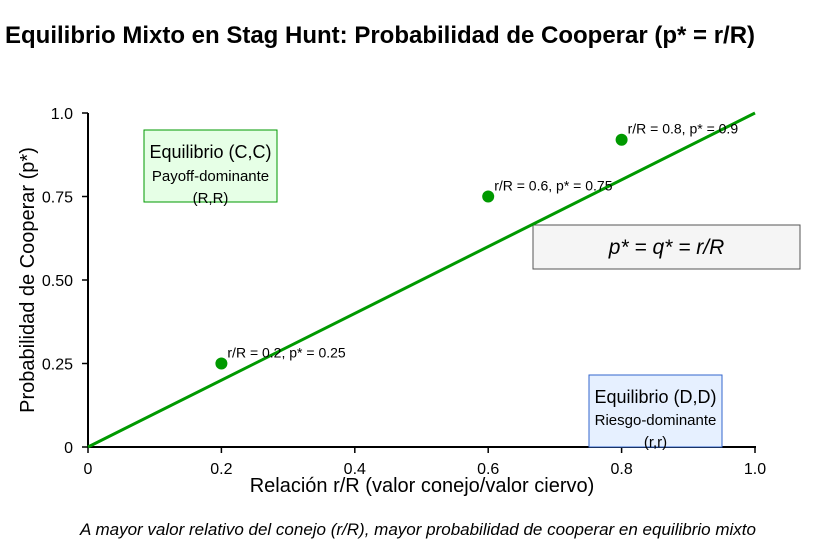 This screenshot has height=548, width=836. What do you see at coordinates (57, 281) in the screenshot?
I see `y-tick-label: 0.50` at bounding box center [57, 281].